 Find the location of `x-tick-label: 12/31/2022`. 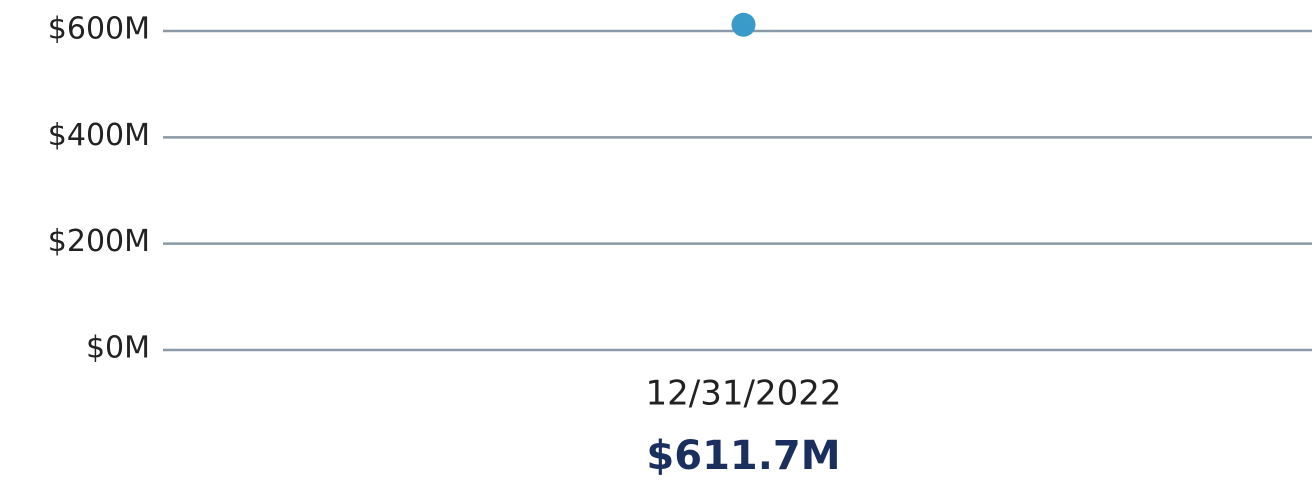

x-tick-label: 12/31/2022 is located at coordinates (744, 394).